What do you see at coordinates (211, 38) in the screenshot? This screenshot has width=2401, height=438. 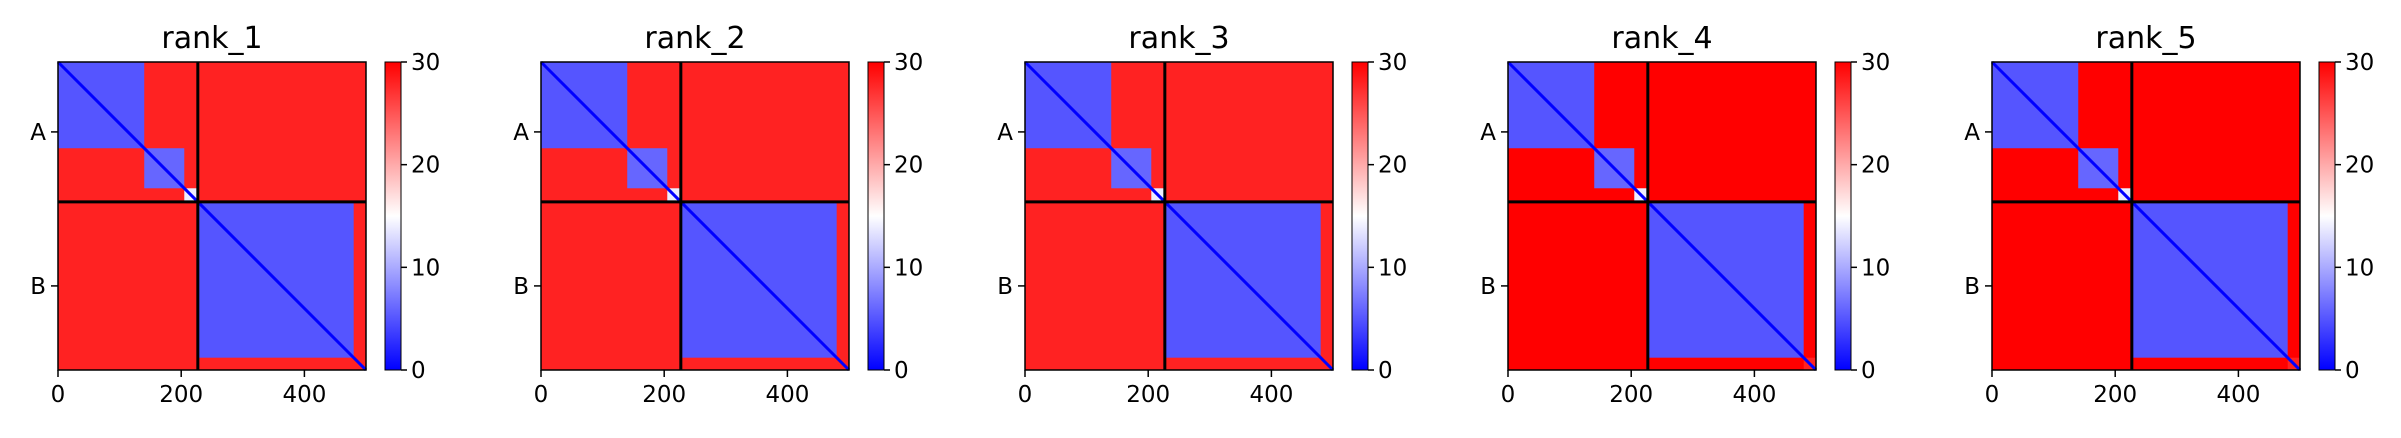 I see `panel-title: rank_1` at bounding box center [211, 38].